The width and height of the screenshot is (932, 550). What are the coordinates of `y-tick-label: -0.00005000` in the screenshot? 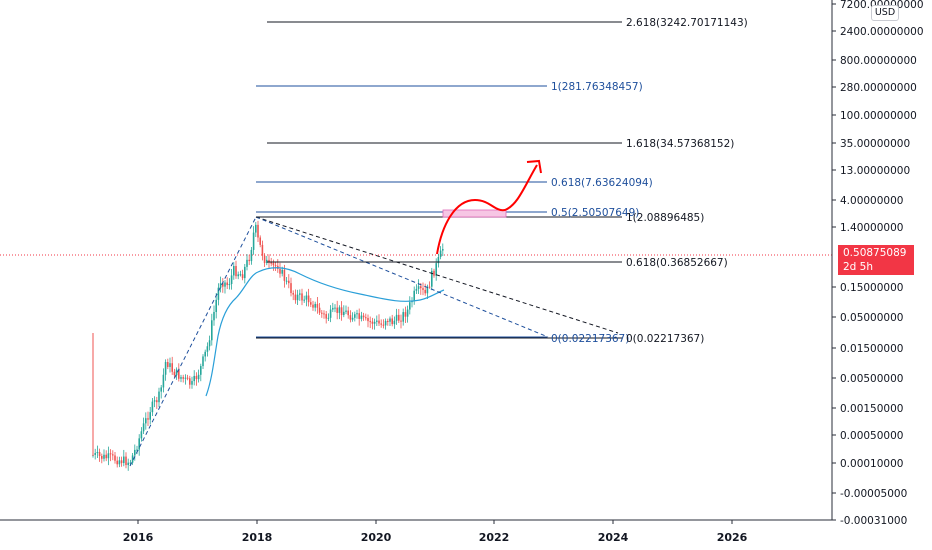 It's located at (873, 494).